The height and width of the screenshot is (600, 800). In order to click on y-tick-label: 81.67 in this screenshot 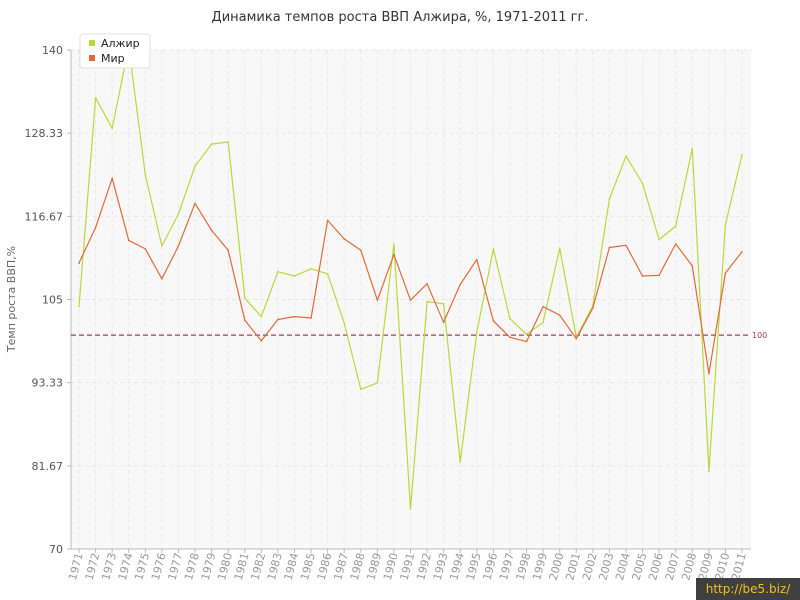, I will do `click(48, 466)`.